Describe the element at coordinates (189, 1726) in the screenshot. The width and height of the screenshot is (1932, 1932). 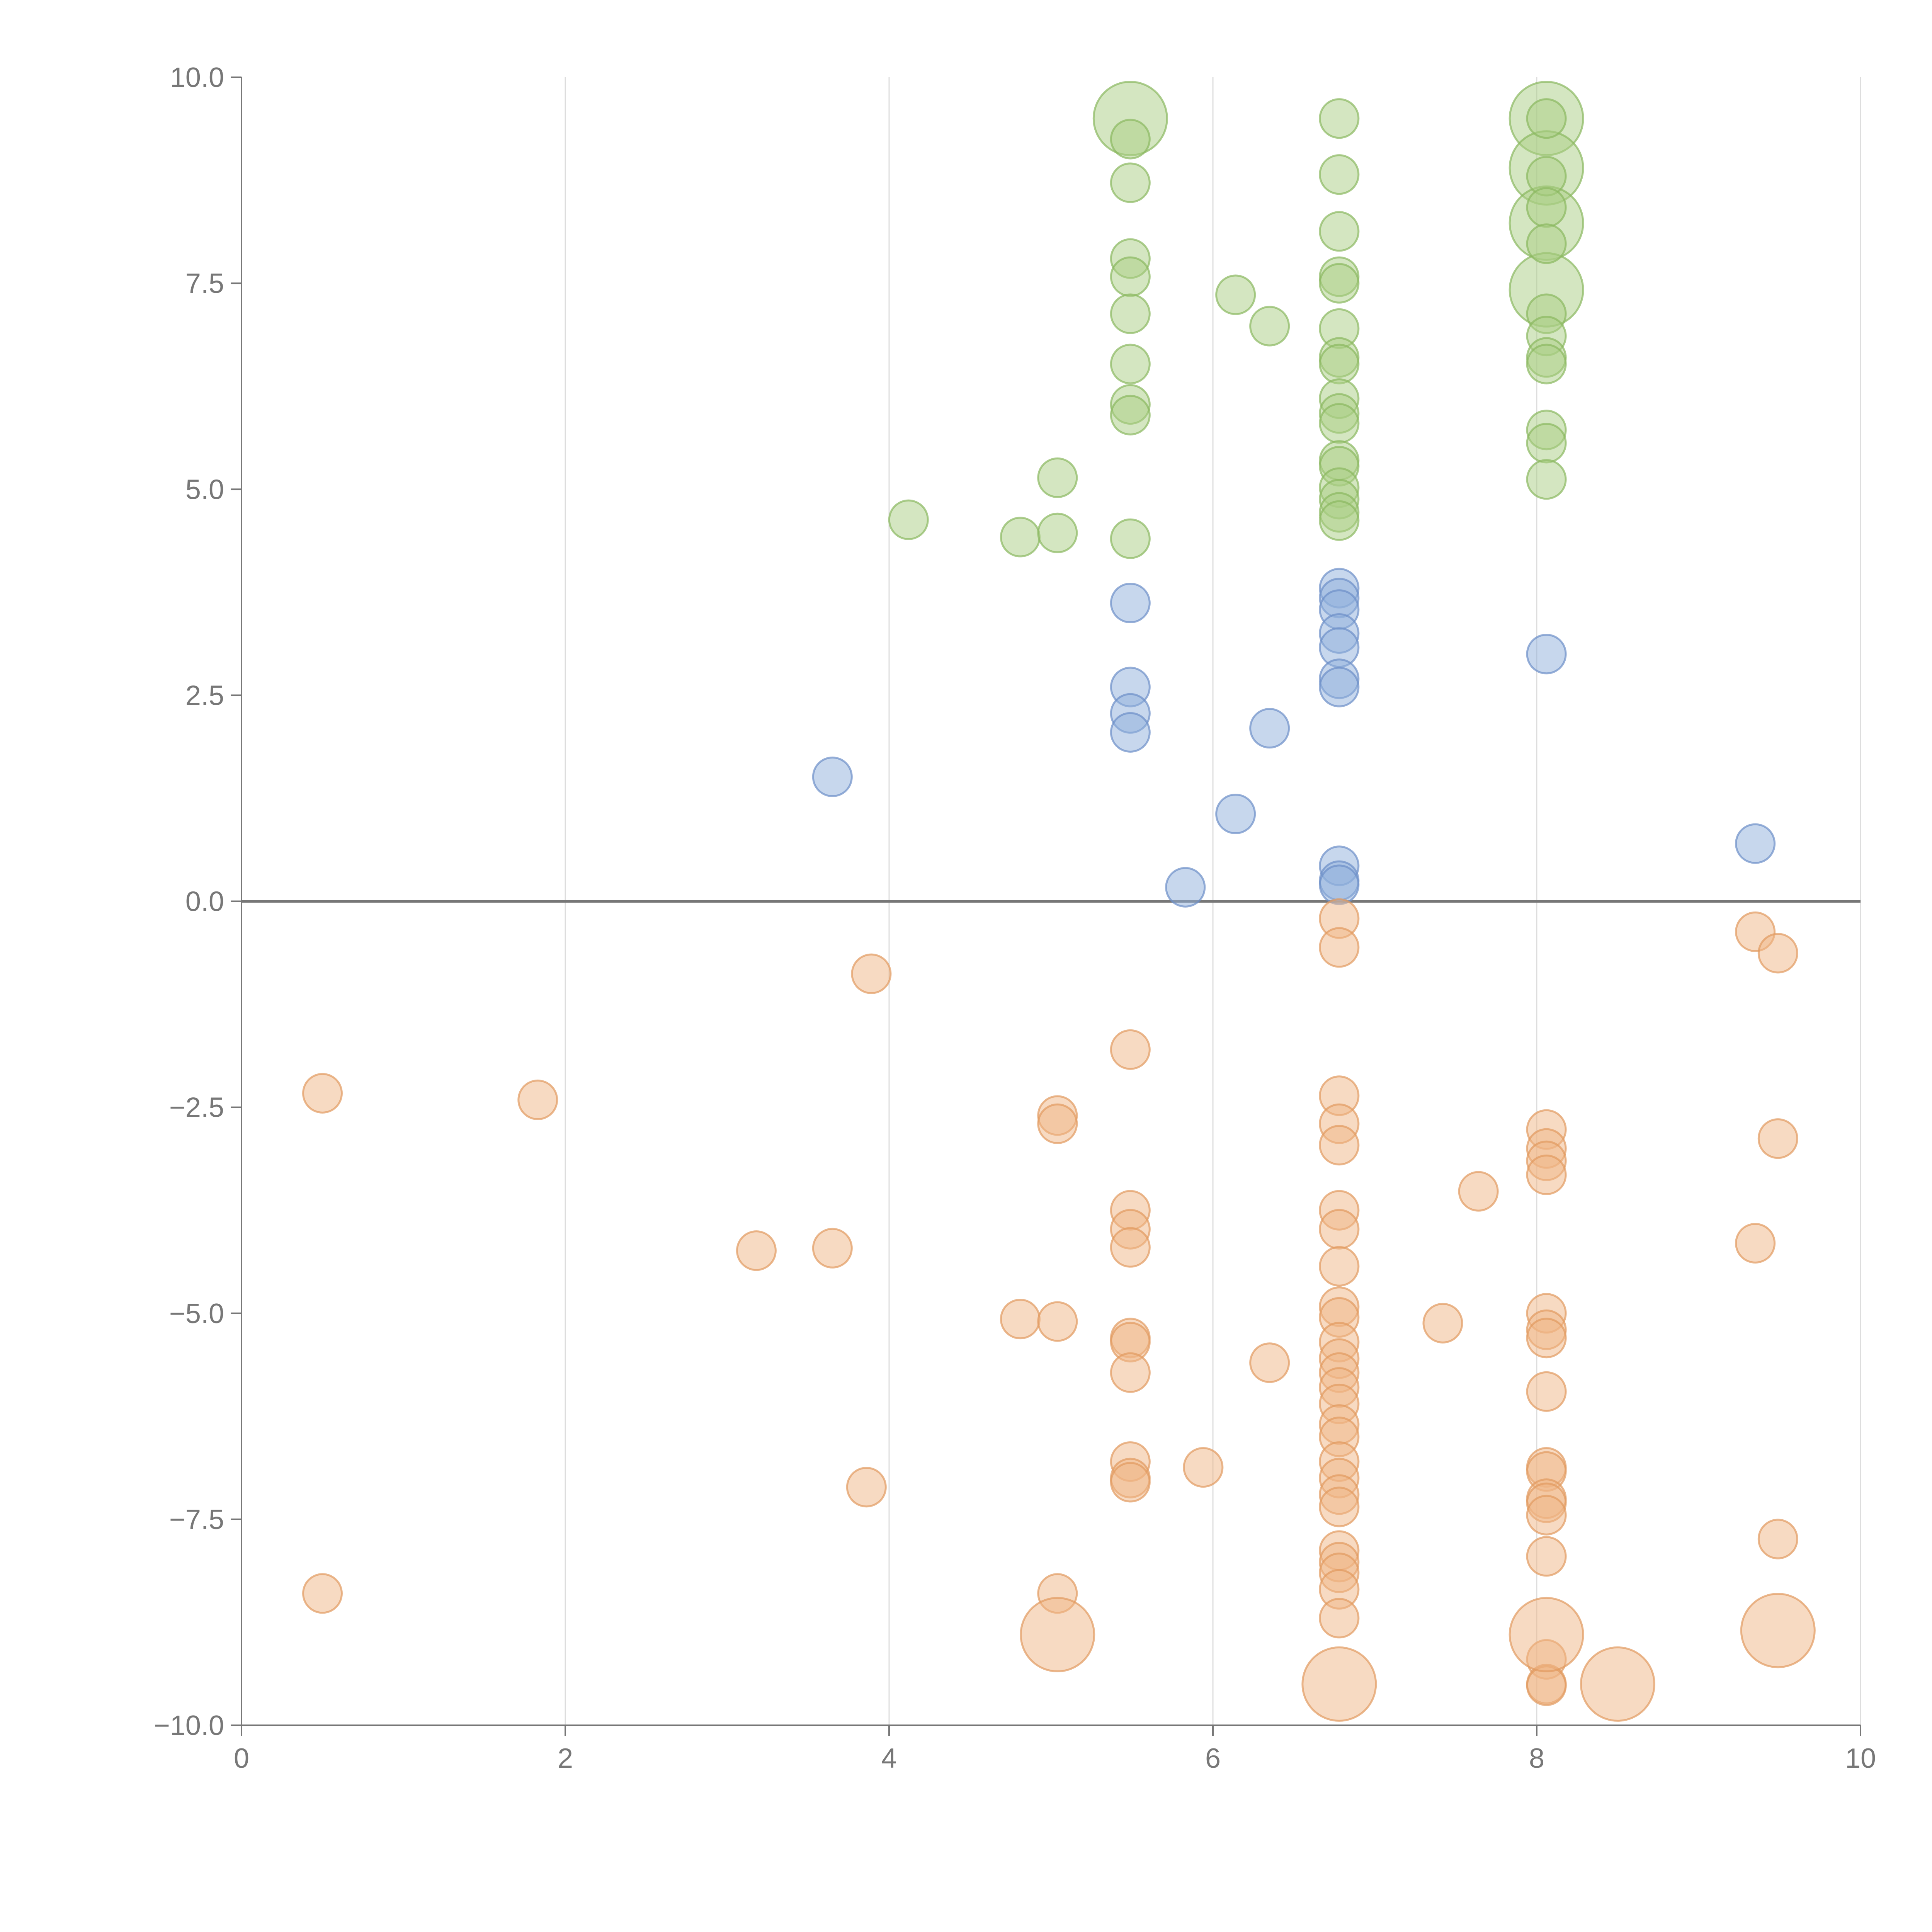
I see `y-tick-label: −10.0` at that location.